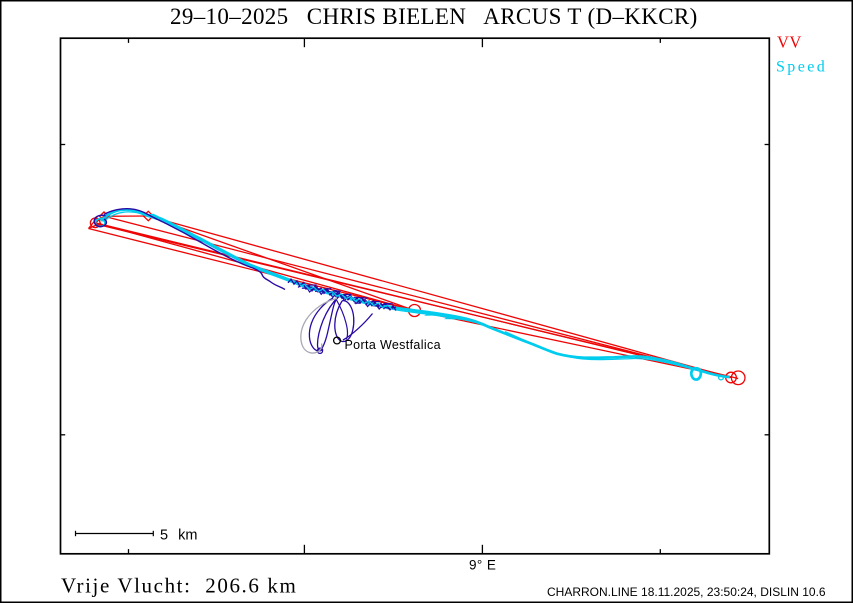  I want to click on svg-text:29–10–2025 CHRIS BIELEN AR: 29–10–2025 CHRIS BIELEN ARCUS T (D–KKCR), so click(434, 16).